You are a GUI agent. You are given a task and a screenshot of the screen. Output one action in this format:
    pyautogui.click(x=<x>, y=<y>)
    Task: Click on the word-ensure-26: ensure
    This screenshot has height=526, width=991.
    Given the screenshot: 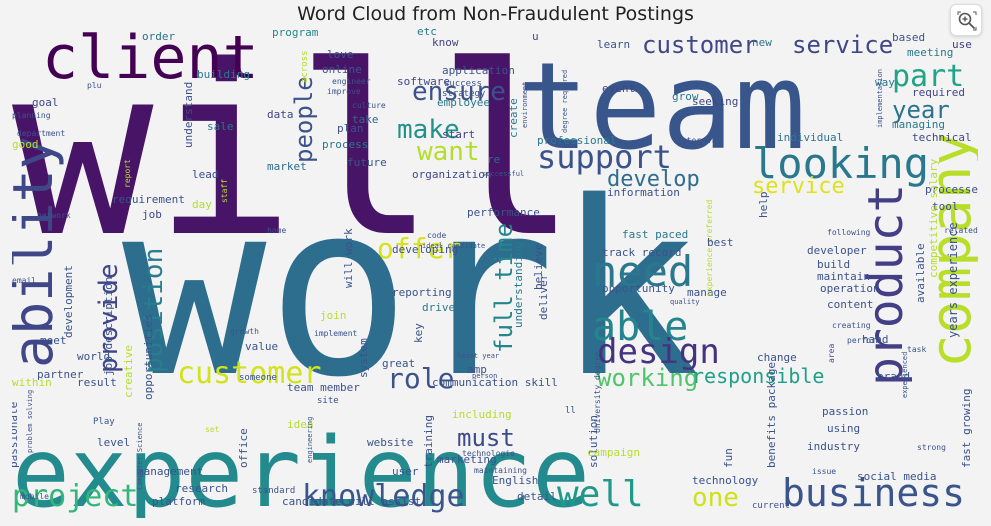 What is the action you would take?
    pyautogui.click(x=459, y=92)
    